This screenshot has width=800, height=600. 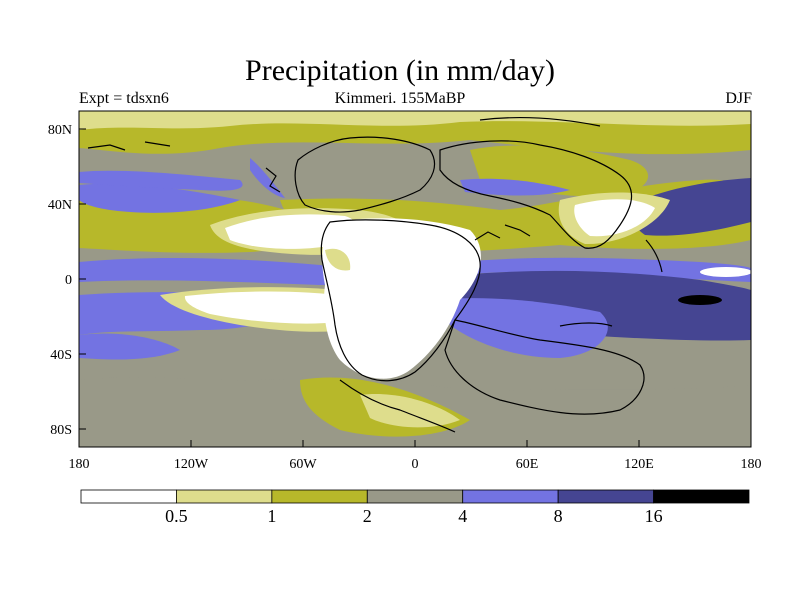 What do you see at coordinates (60, 205) in the screenshot?
I see `lat-tick-label: 40N` at bounding box center [60, 205].